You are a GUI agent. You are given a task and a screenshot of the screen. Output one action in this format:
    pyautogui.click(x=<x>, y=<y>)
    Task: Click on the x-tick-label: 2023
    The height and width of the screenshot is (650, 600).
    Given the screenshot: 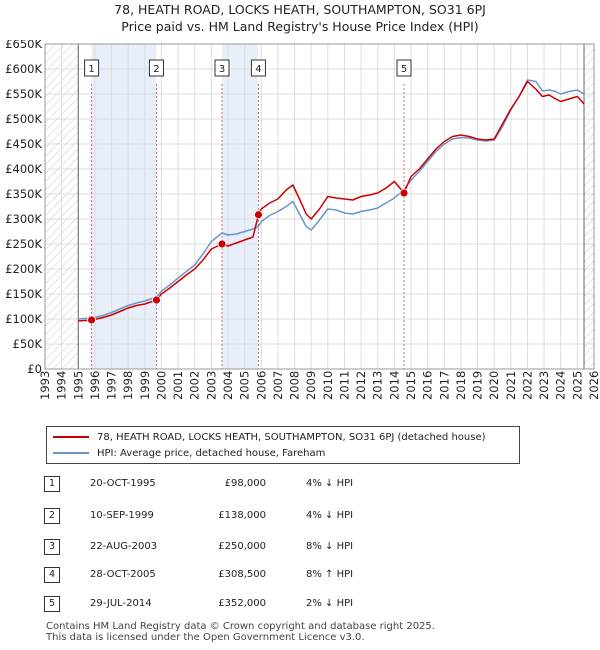 What is the action you would take?
    pyautogui.click(x=544, y=385)
    